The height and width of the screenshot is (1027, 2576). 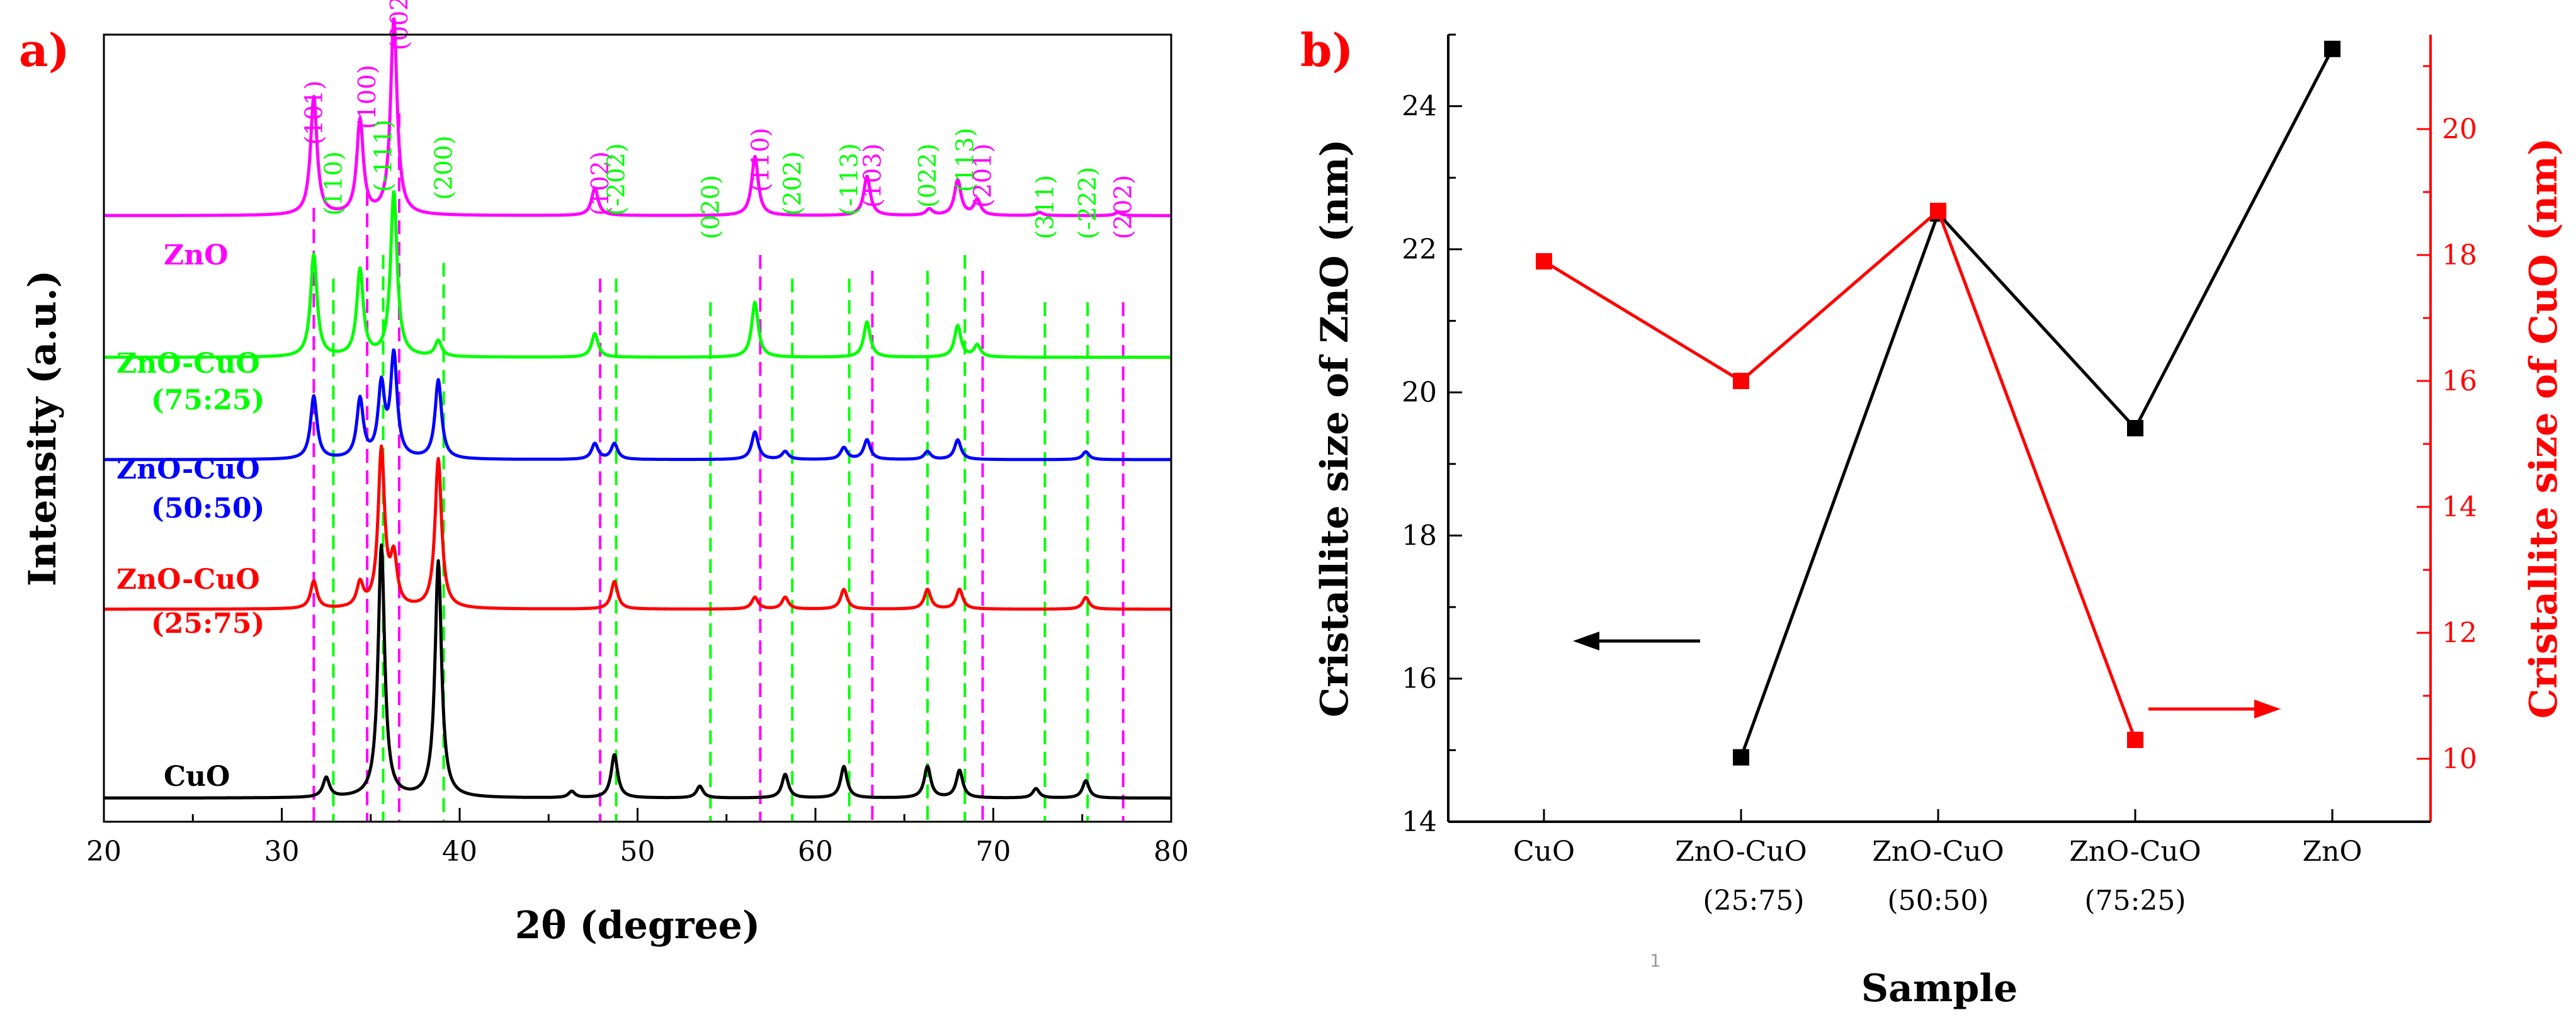 I want to click on series-label-cuo: CuO, so click(x=197, y=777).